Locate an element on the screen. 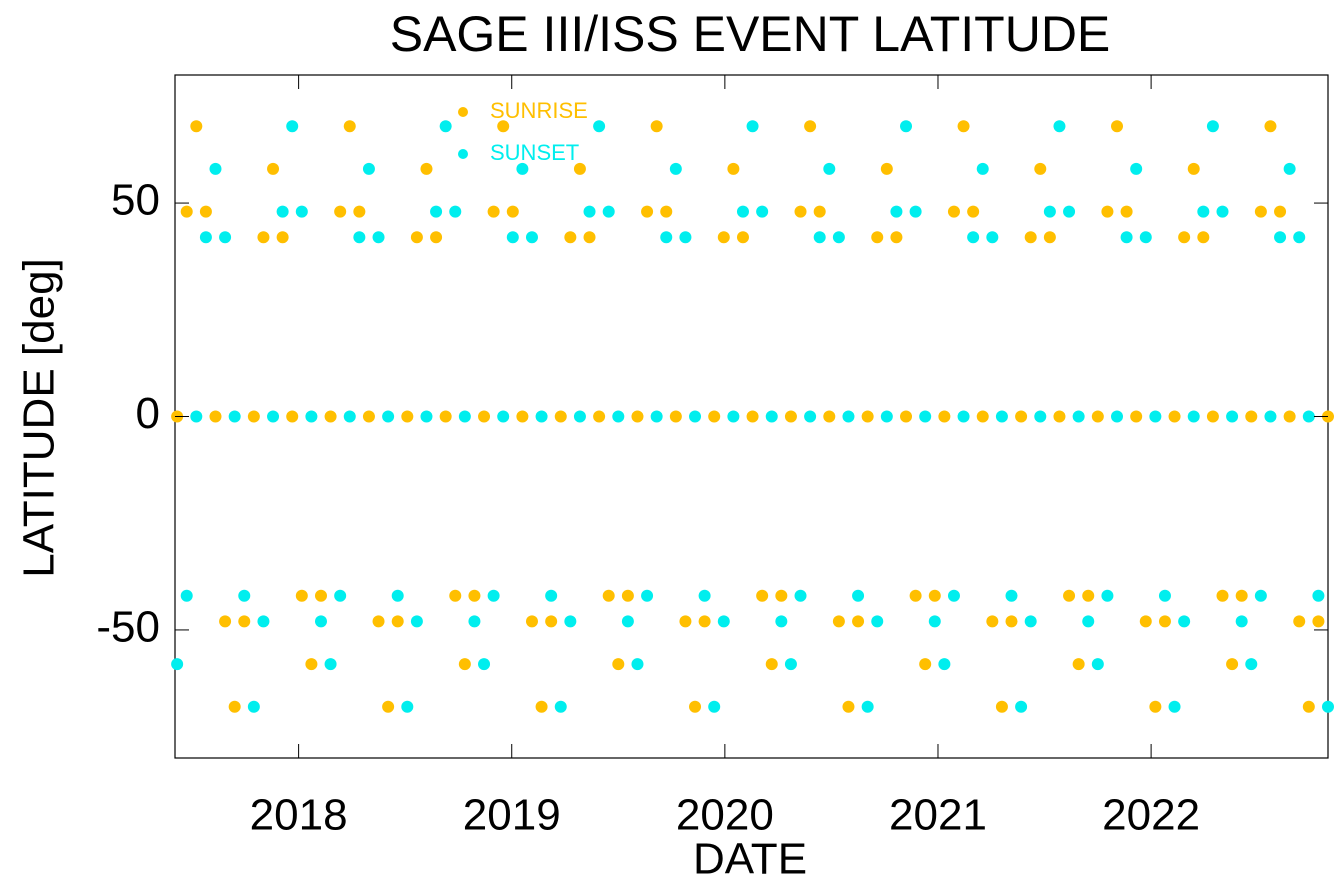 This screenshot has height=884, width=1337. y-tick-label: 50 is located at coordinates (135, 200).